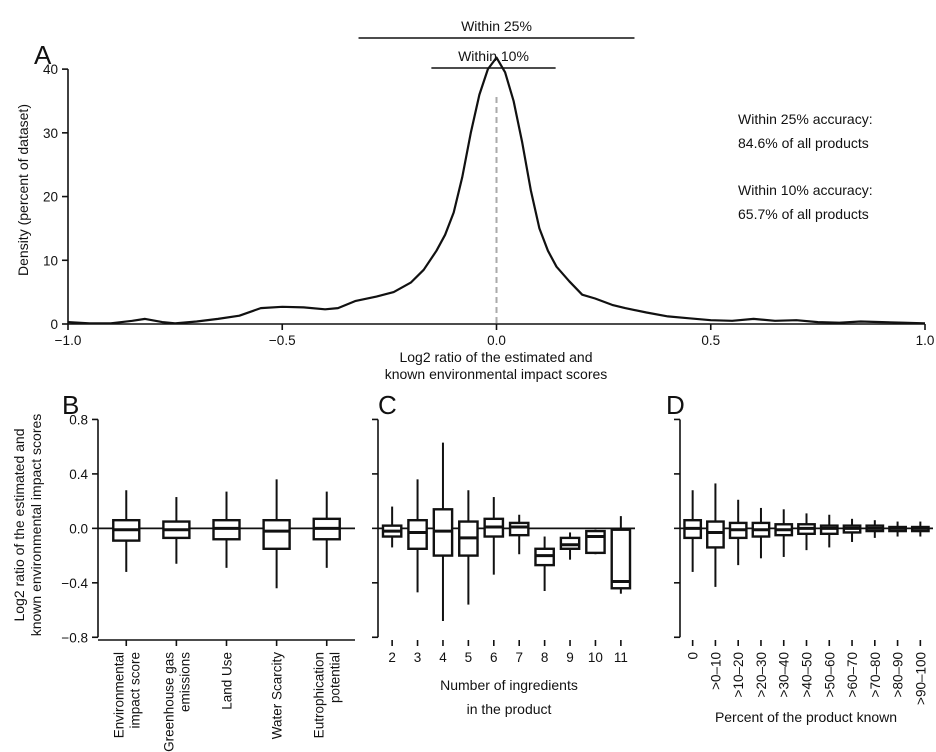 The image size is (936, 752). What do you see at coordinates (277, 696) in the screenshot?
I see `category-label: Water Scarcity` at bounding box center [277, 696].